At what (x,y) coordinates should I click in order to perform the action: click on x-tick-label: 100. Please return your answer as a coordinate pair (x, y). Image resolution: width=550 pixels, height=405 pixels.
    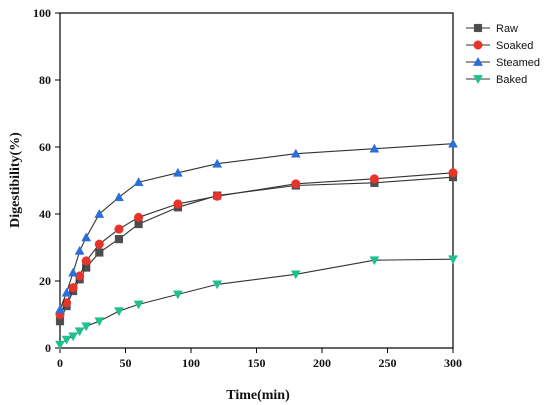
    Looking at the image, I should click on (191, 363).